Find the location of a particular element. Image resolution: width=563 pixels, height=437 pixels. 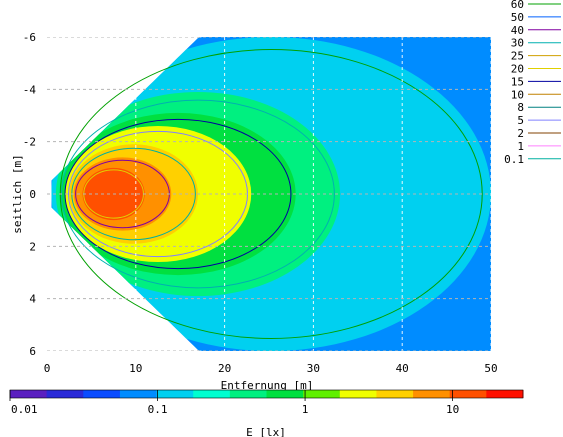

y-tick-label: 4 is located at coordinates (32, 299).